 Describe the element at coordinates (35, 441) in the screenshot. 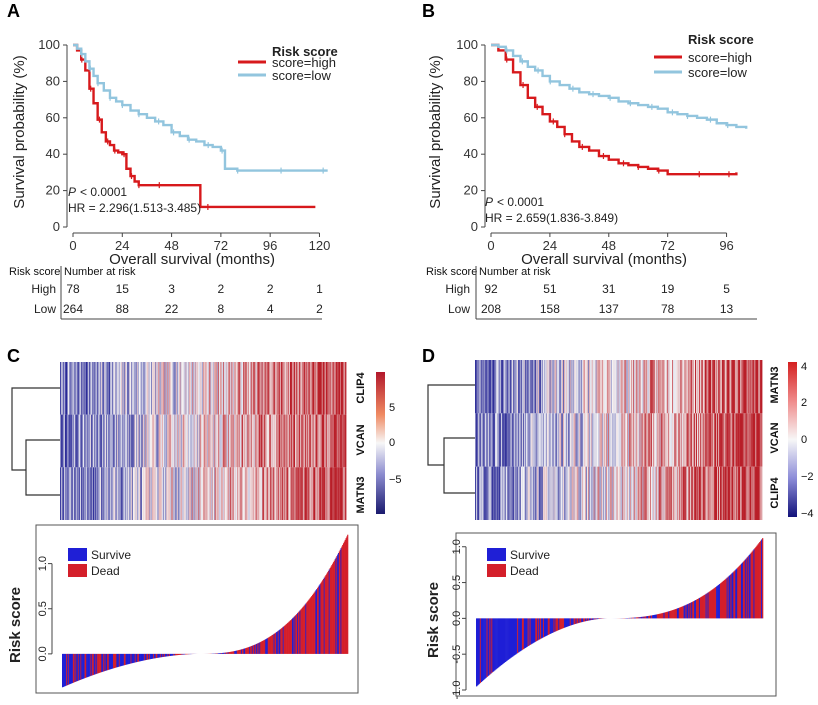

I see `dendrogram-c` at that location.